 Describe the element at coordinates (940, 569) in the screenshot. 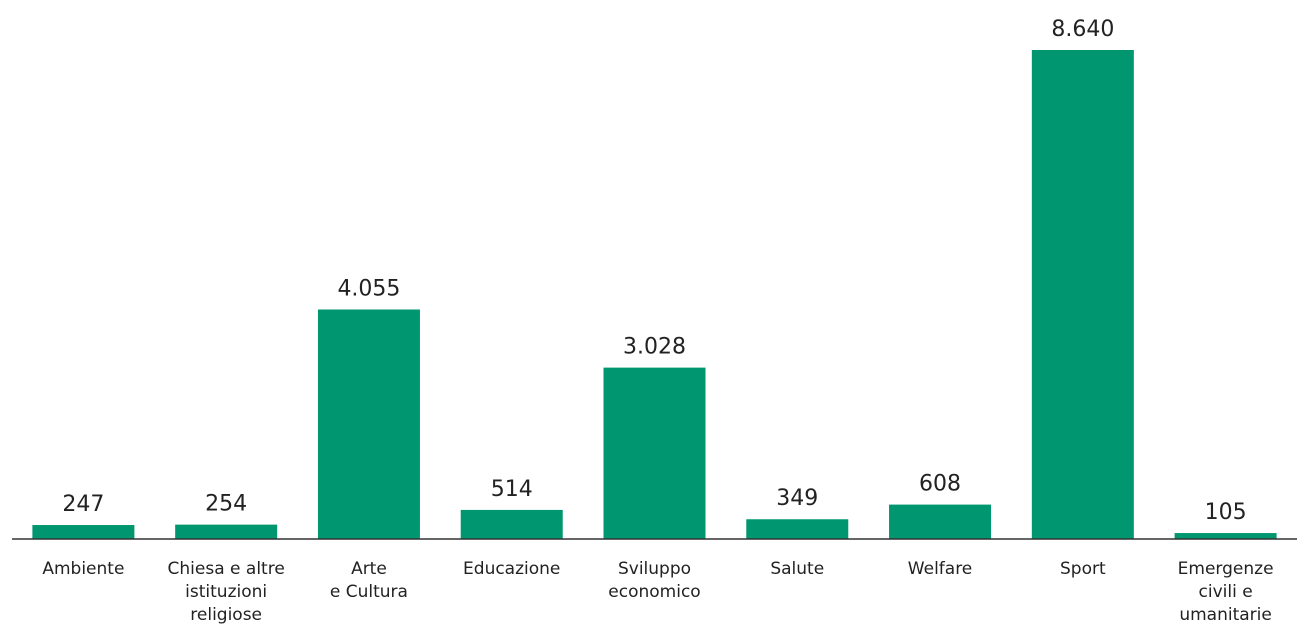

I see `x-tick-label: Welfare` at that location.